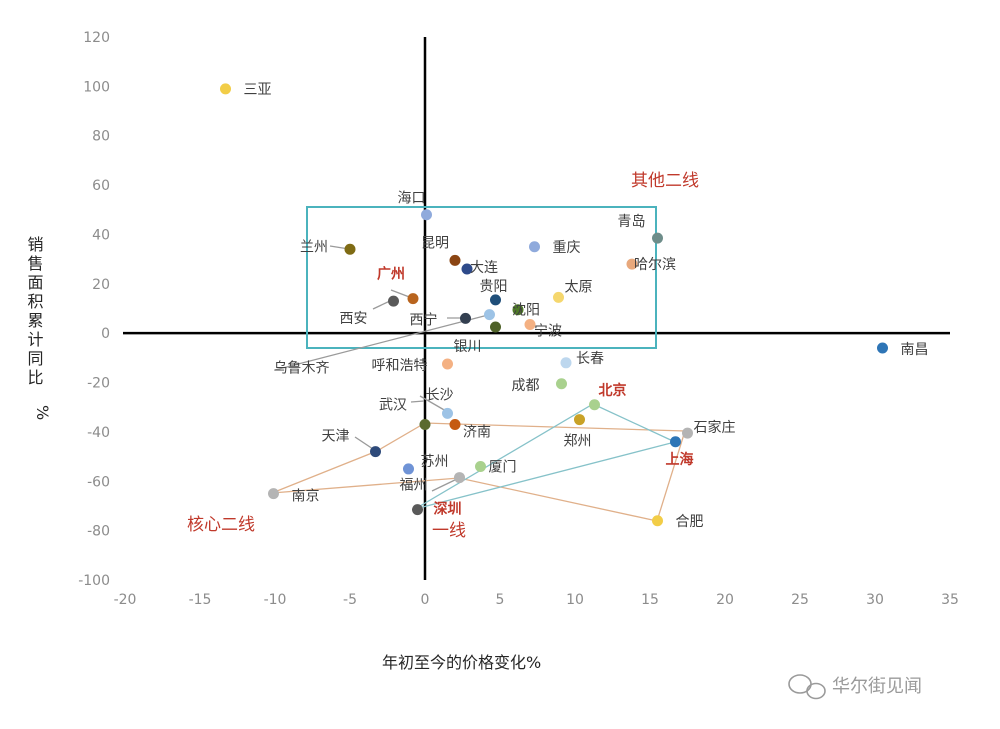  Describe the element at coordinates (567, 248) in the screenshot. I see `point-label: 重庆` at that location.